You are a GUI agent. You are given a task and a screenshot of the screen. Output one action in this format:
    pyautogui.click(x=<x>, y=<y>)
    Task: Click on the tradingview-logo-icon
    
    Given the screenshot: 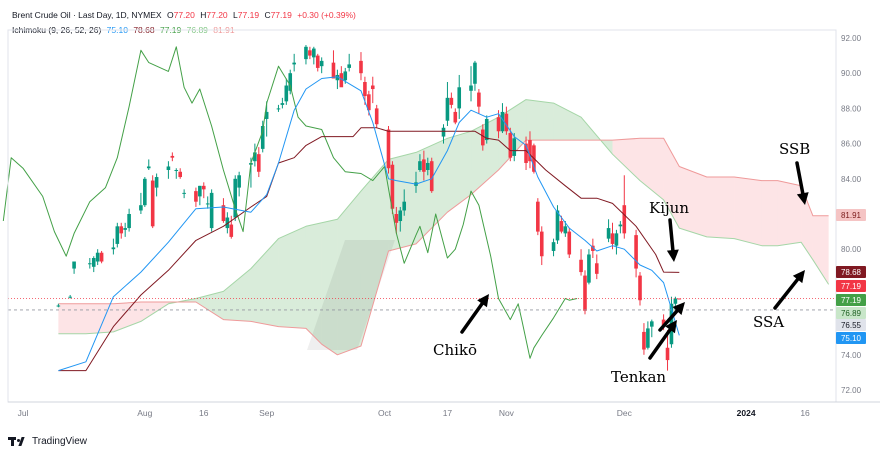 What is the action you would take?
    pyautogui.click(x=18, y=441)
    